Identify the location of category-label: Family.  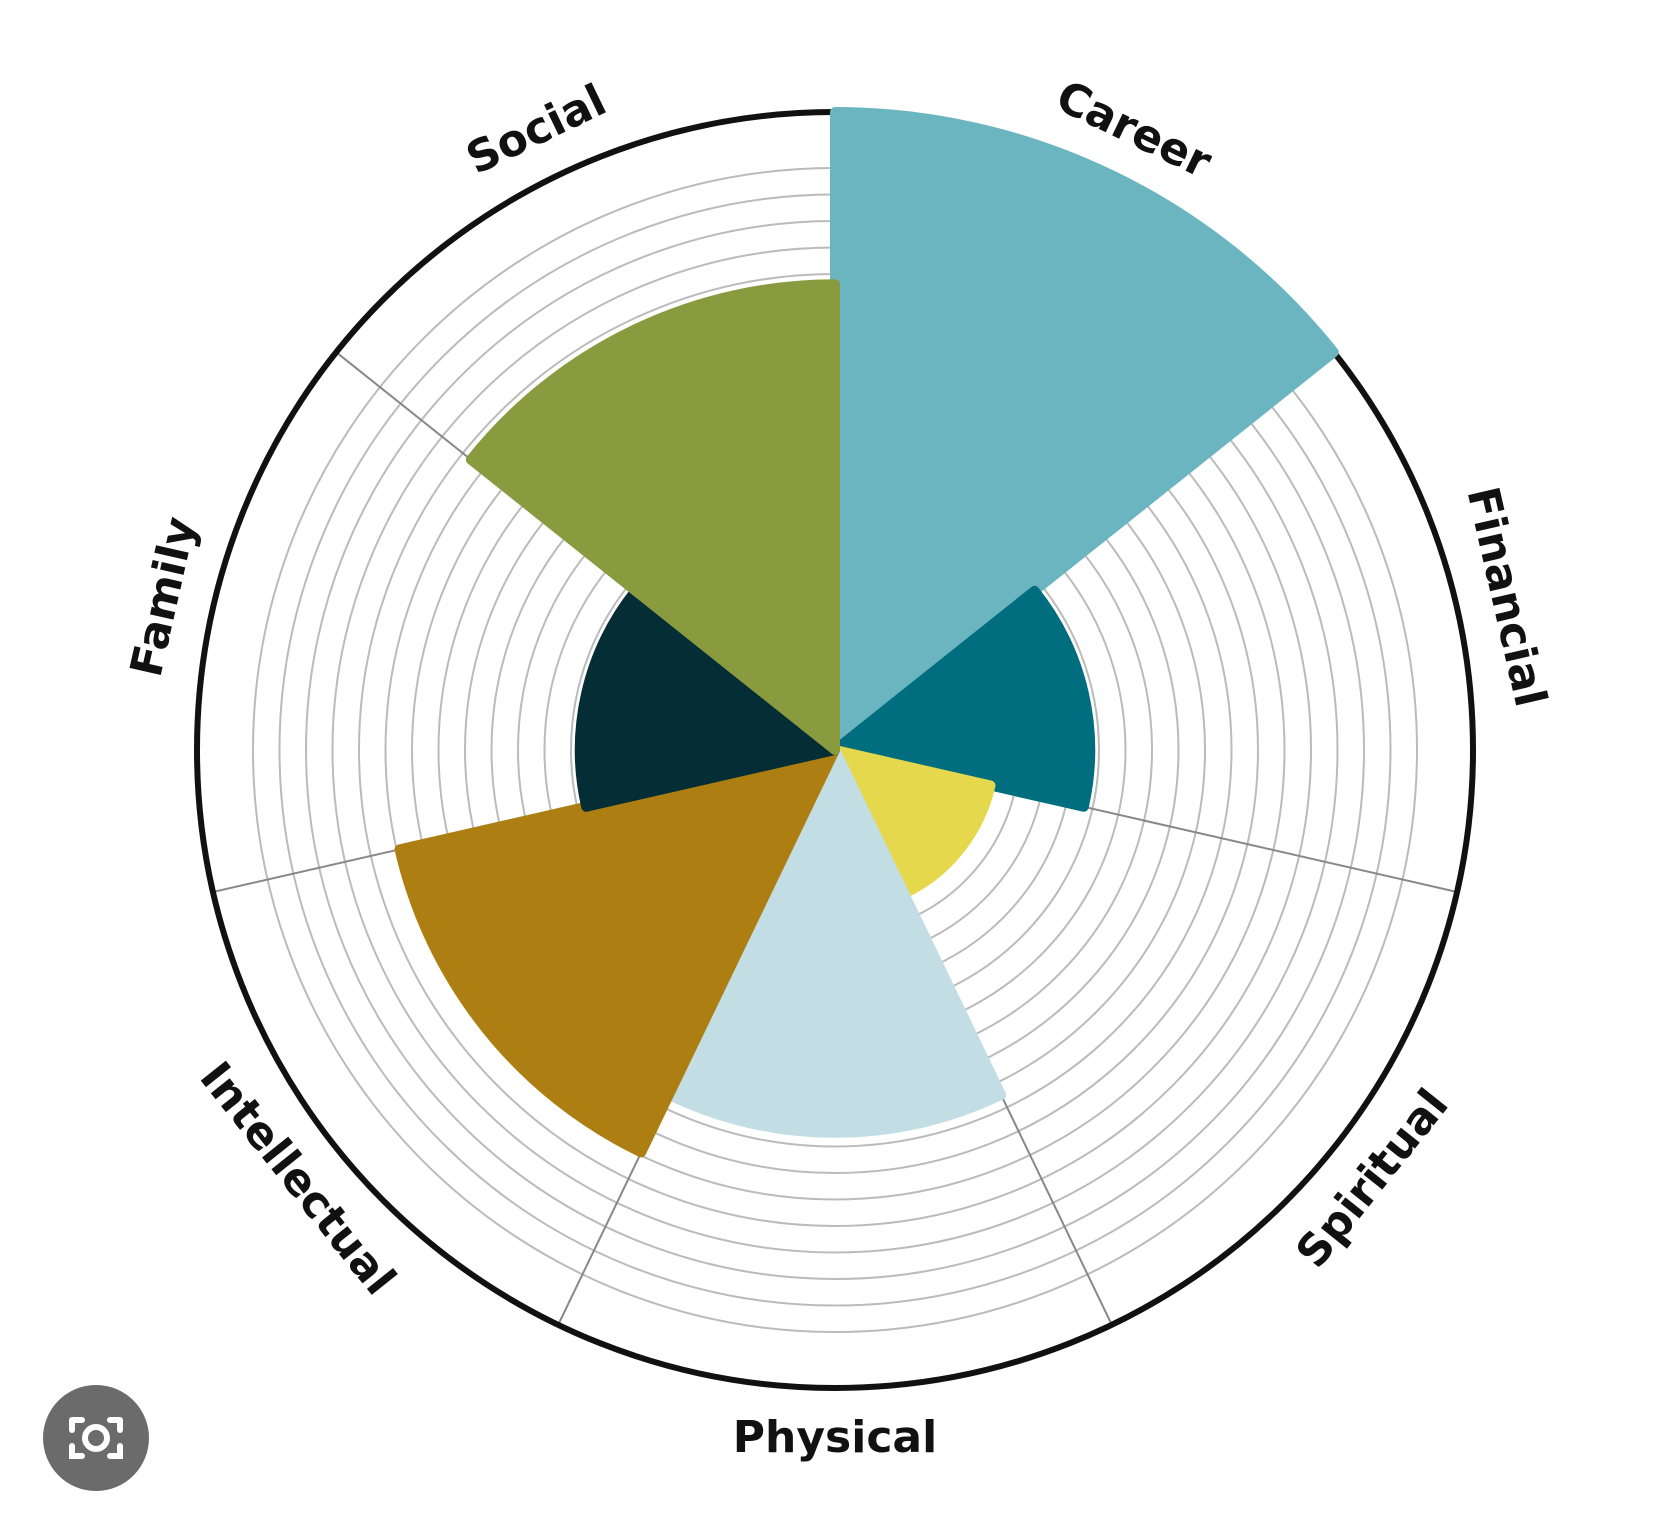
(164, 596).